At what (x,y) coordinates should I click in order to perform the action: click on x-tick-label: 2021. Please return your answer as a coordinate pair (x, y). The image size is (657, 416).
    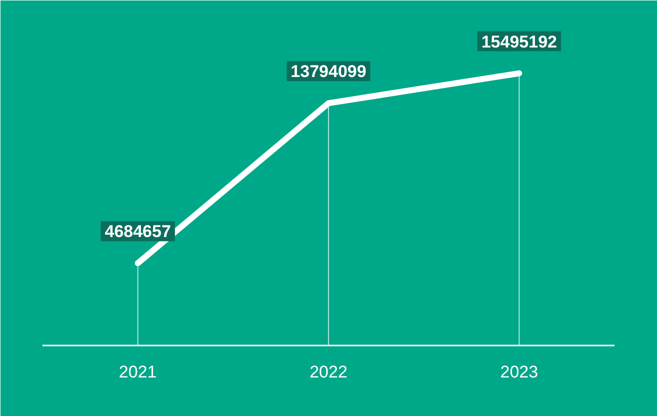
    Looking at the image, I should click on (137, 372).